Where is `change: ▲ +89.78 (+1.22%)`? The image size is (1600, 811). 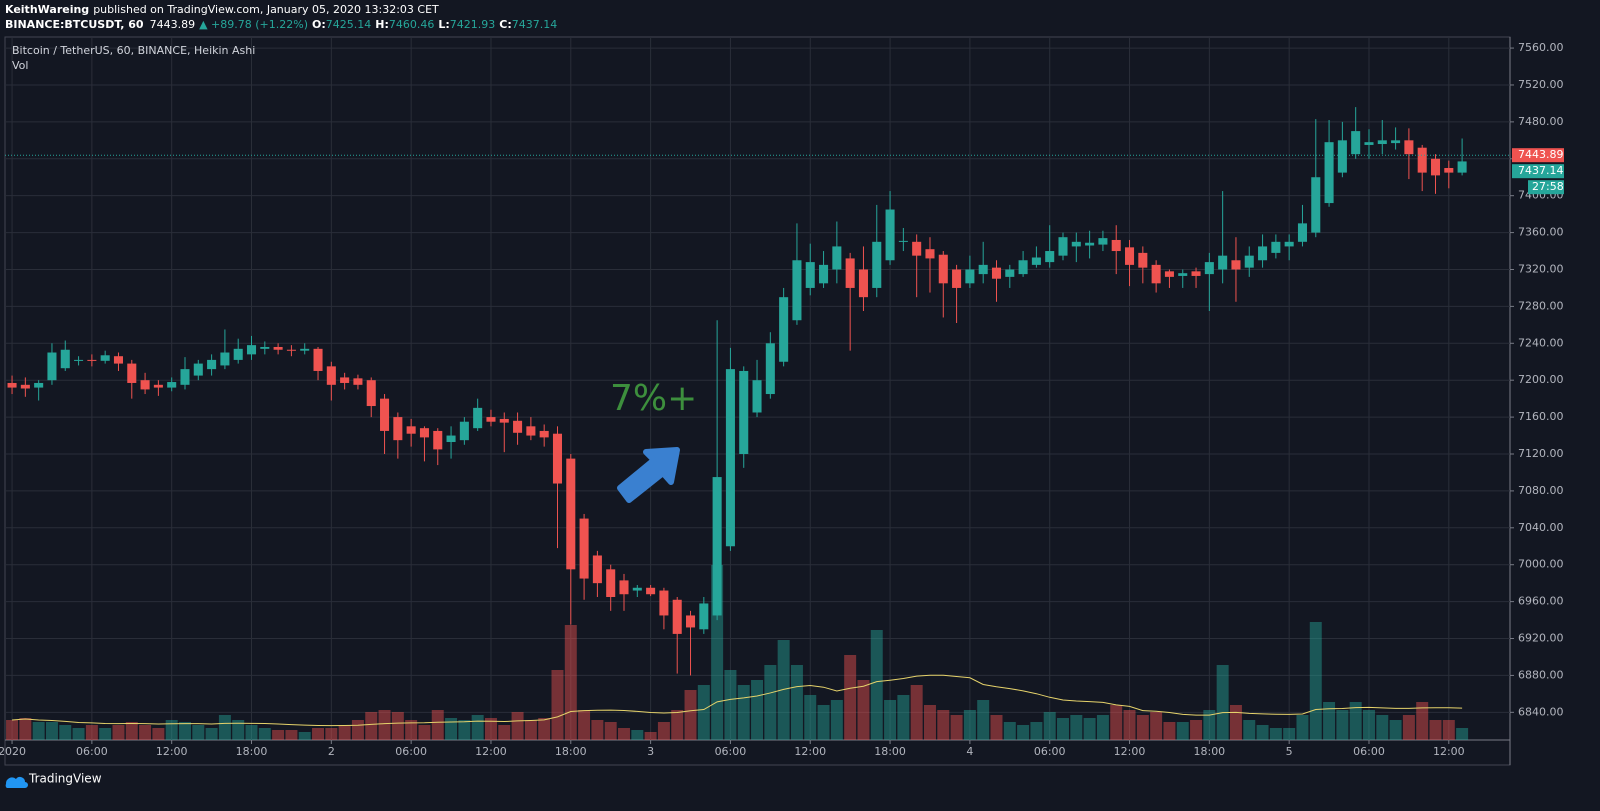
change: ▲ +89.78 (+1.22%) is located at coordinates (253, 24).